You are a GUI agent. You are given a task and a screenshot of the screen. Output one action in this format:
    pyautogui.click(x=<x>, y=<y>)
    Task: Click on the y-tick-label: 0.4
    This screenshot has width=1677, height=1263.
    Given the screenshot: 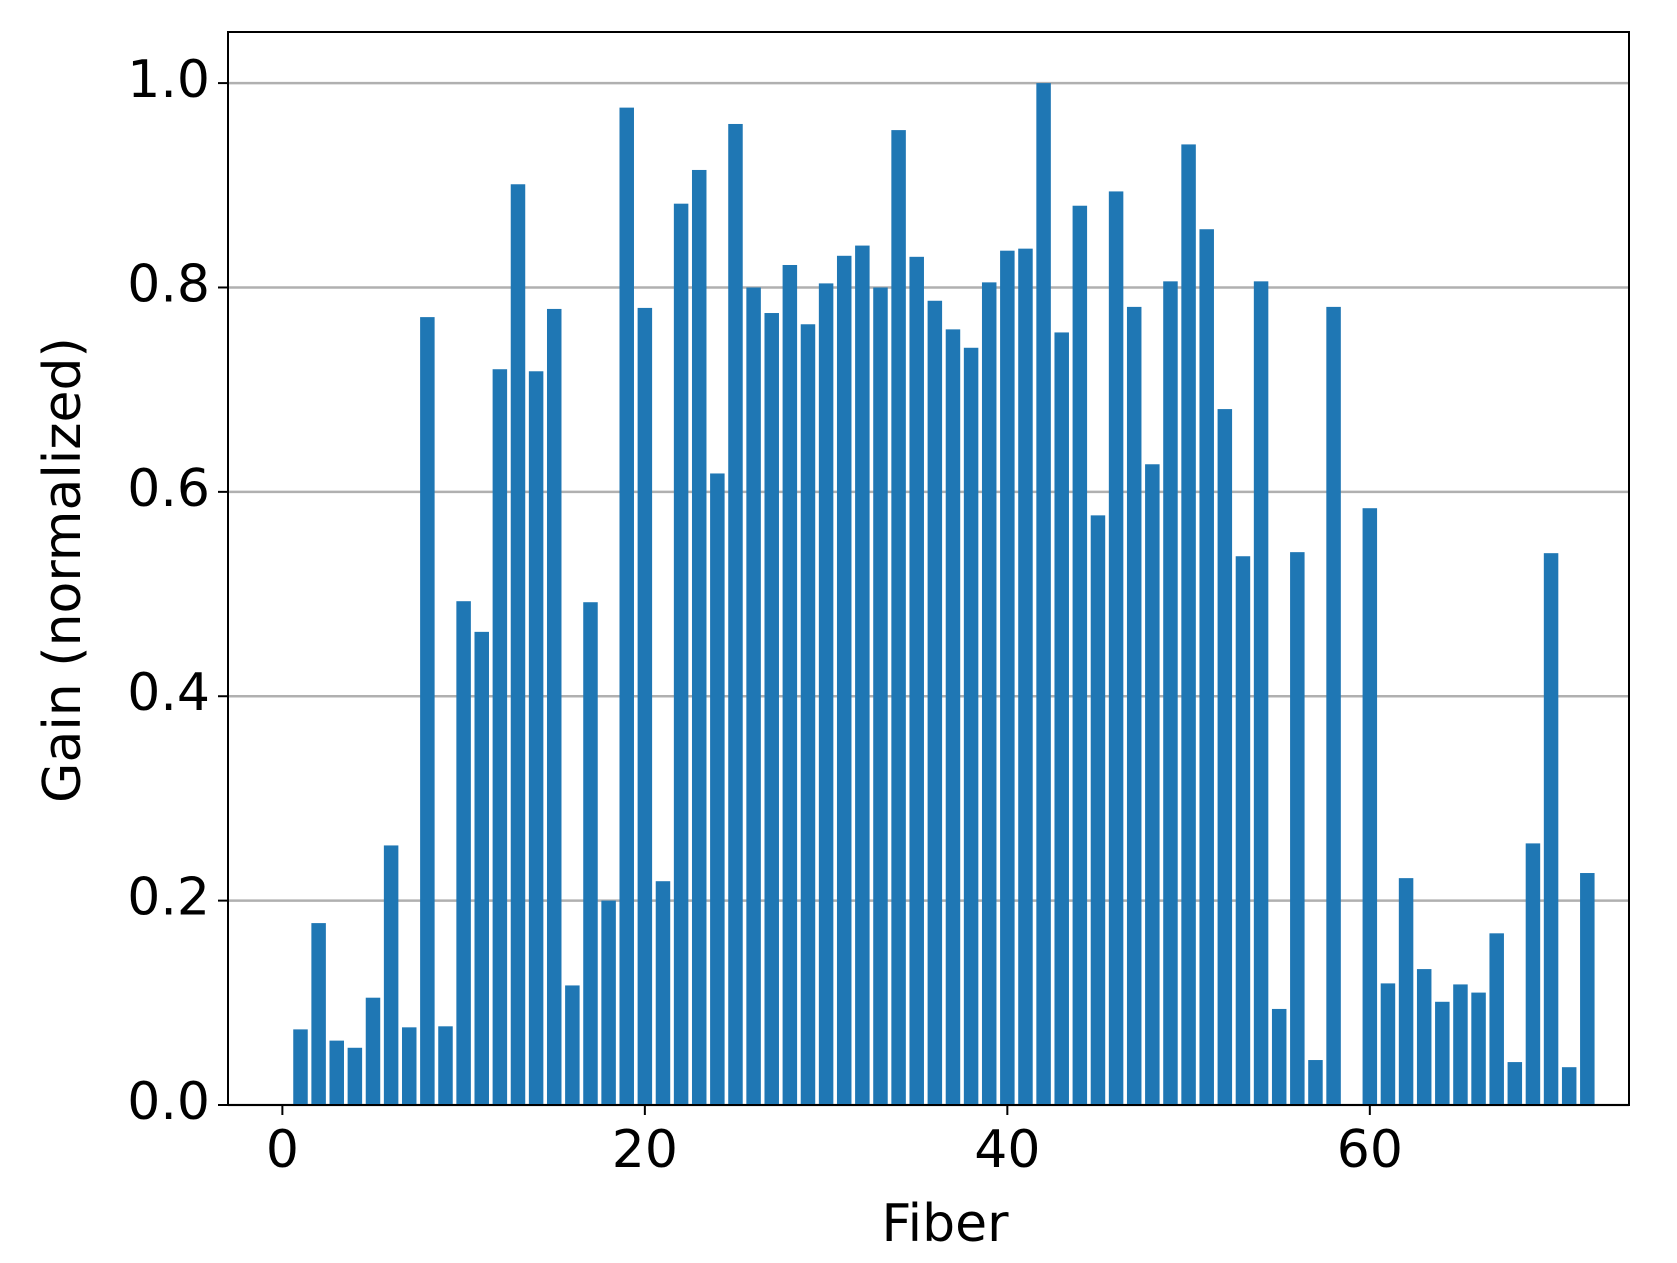 What is the action you would take?
    pyautogui.click(x=168, y=693)
    